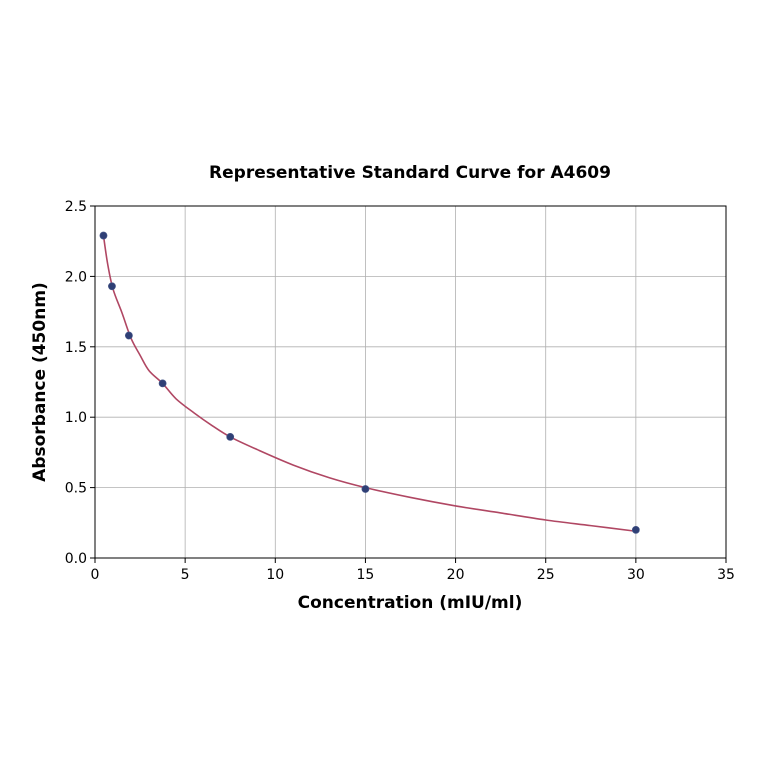  Describe the element at coordinates (76, 489) in the screenshot. I see `y-tick-label: 0.5` at that location.